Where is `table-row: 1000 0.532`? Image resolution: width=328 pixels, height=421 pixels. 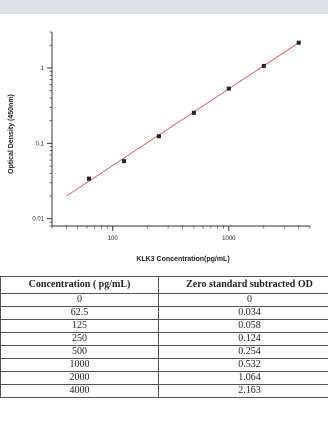 table-row: 1000 0.532 is located at coordinates (164, 365).